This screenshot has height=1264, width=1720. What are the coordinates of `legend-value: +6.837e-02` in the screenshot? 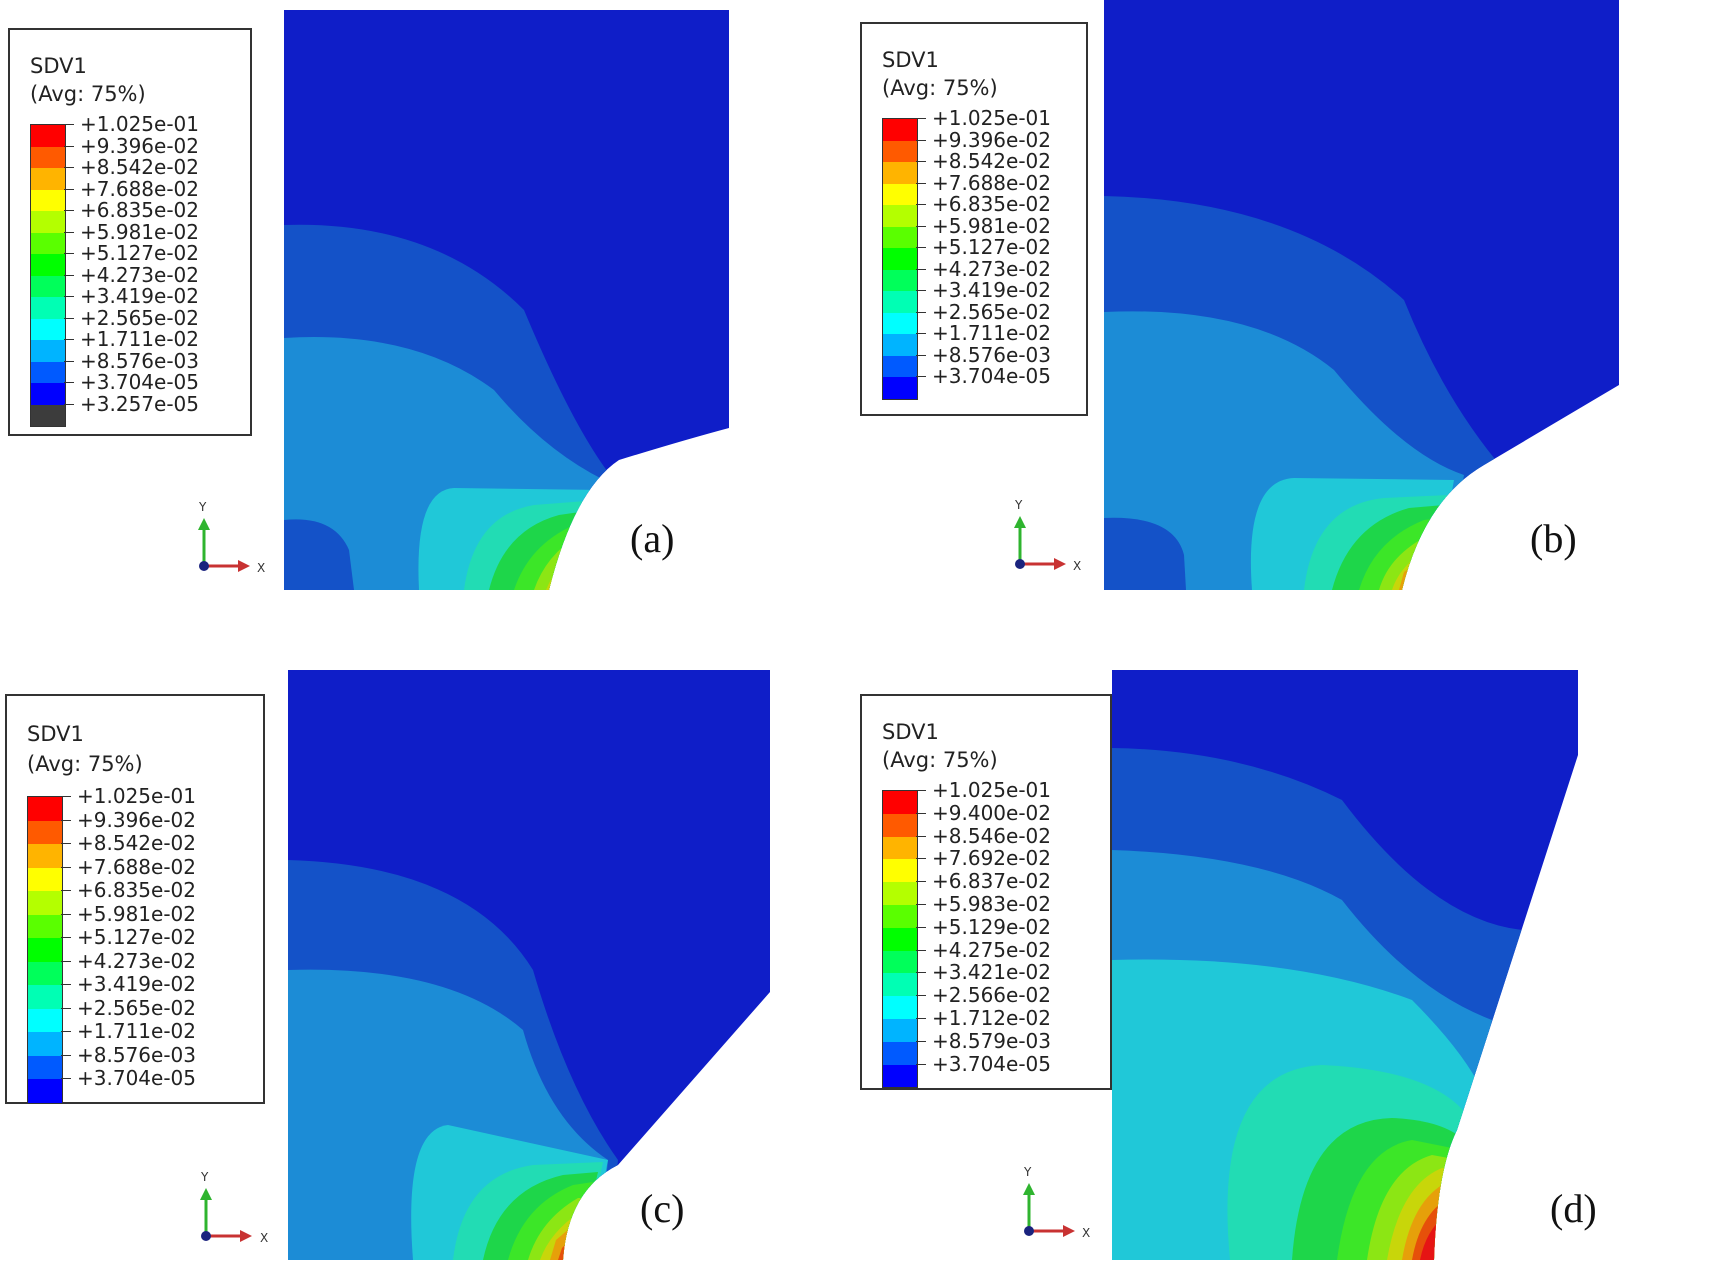 It's located at (991, 881).